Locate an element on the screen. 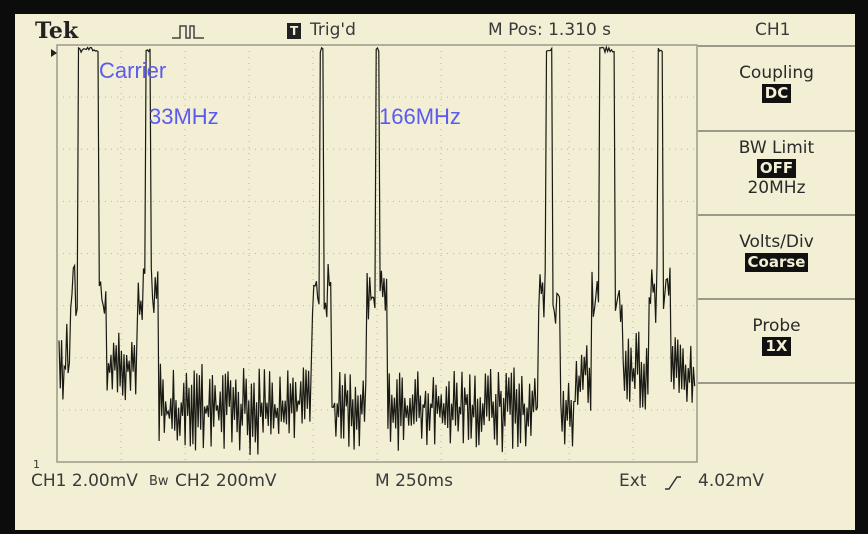 The width and height of the screenshot is (868, 534). annotation: Carrier is located at coordinates (133, 70).